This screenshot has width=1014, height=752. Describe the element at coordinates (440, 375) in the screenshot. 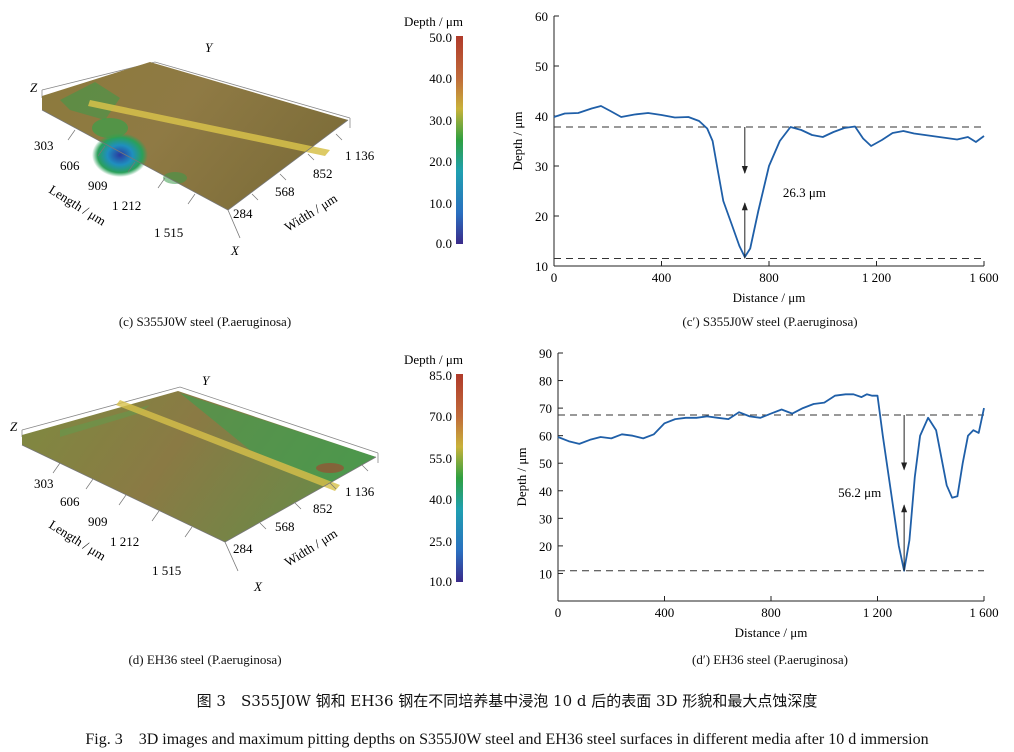

I see `colorbar-tick: 85.0` at that location.